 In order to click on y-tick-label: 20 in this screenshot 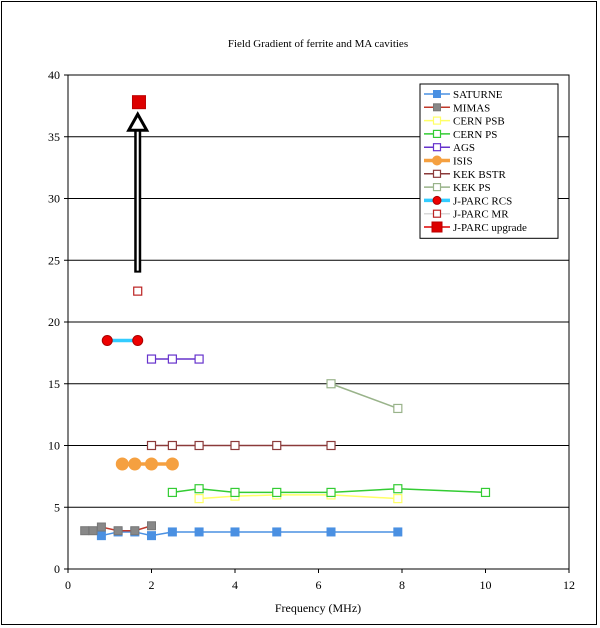, I will do `click(54, 322)`.